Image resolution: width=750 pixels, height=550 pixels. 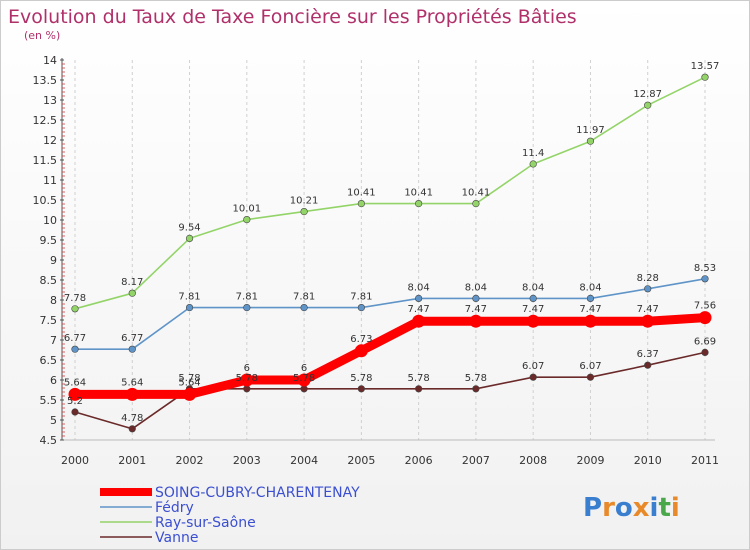 What do you see at coordinates (624, 508) in the screenshot?
I see `logo-letter: o` at bounding box center [624, 508].